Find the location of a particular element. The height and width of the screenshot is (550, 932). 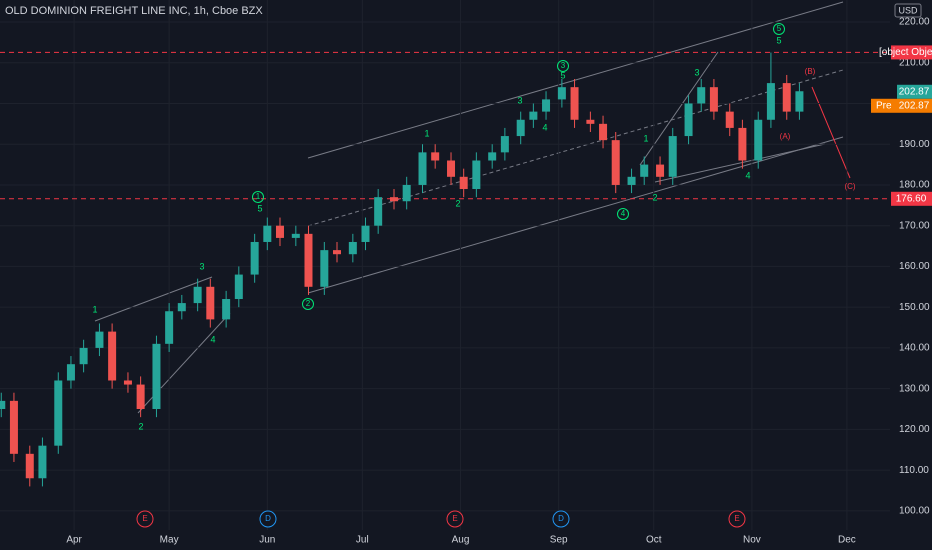

y-tick-label: 190.00 is located at coordinates (914, 144).